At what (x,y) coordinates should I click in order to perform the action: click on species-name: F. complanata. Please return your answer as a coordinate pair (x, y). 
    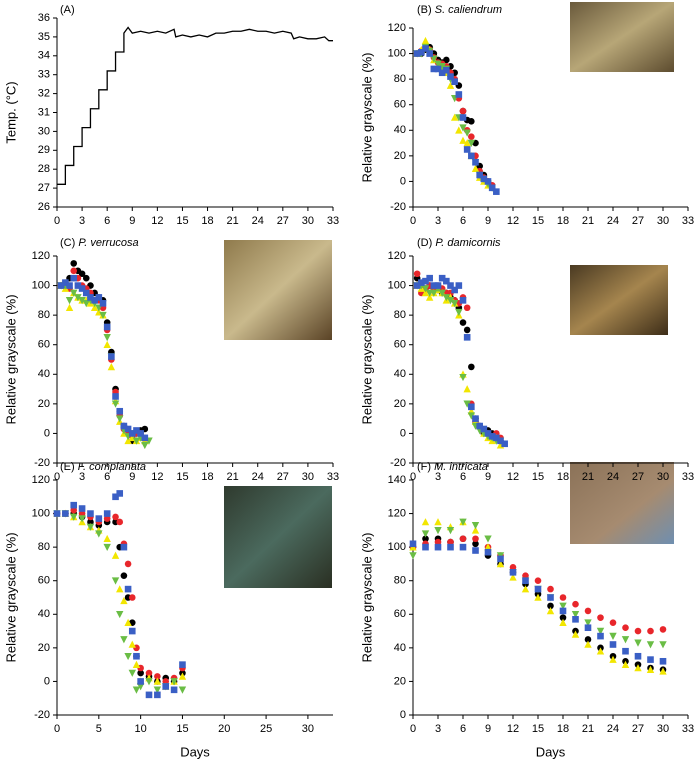
    Looking at the image, I should click on (112, 467).